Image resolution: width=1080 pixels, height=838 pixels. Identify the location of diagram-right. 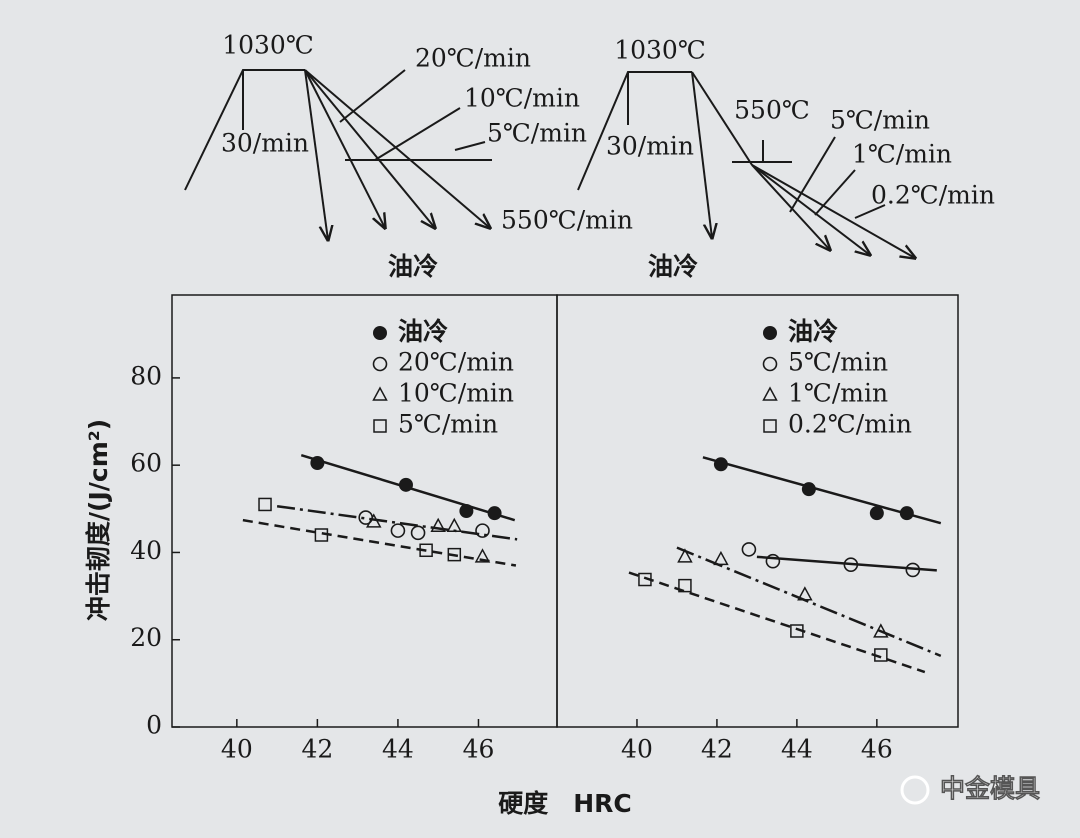
(746, 164).